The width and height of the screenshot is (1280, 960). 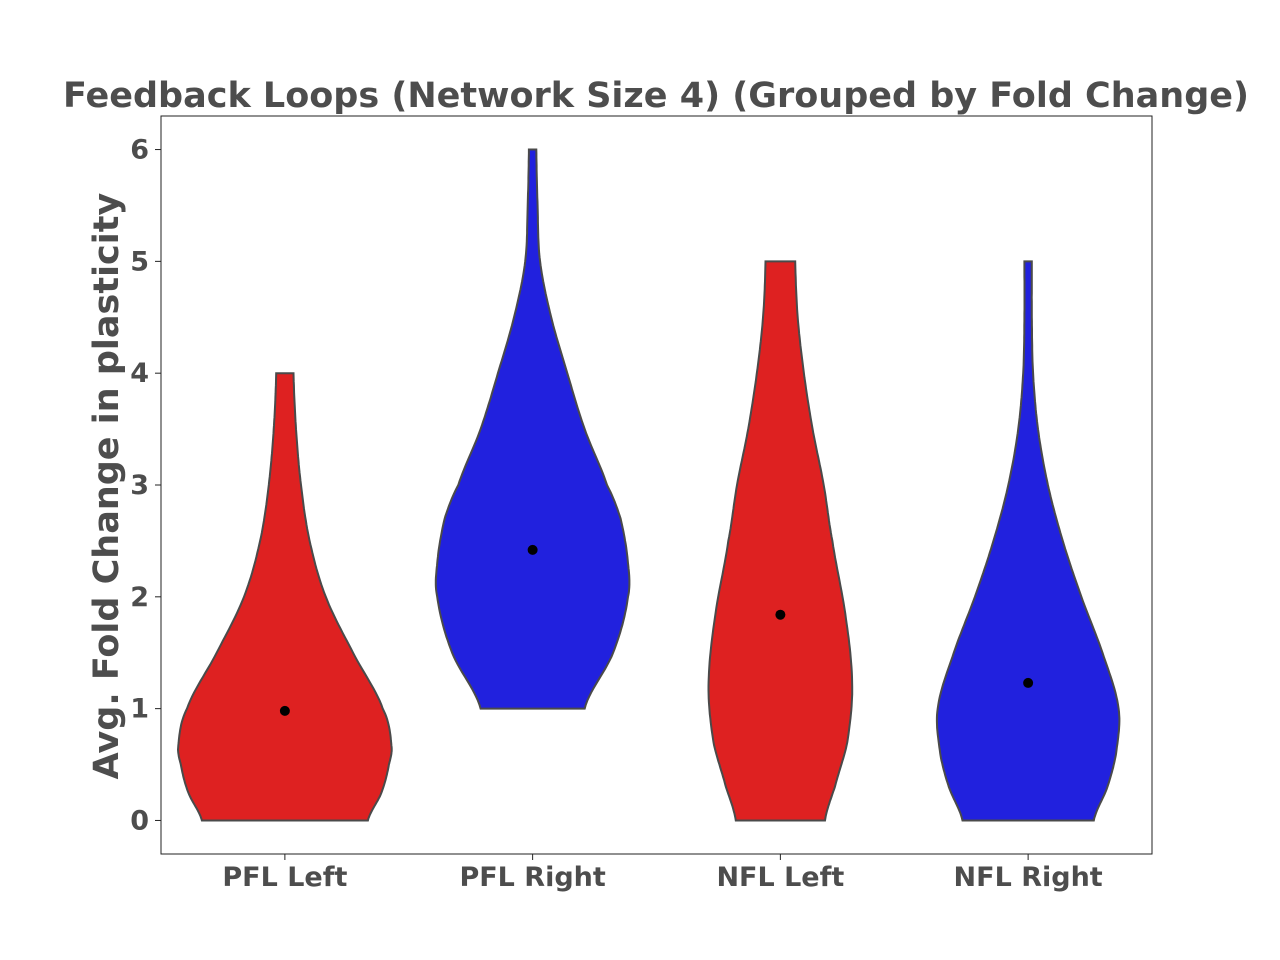 What do you see at coordinates (139, 150) in the screenshot?
I see `y-tick-label: 6` at bounding box center [139, 150].